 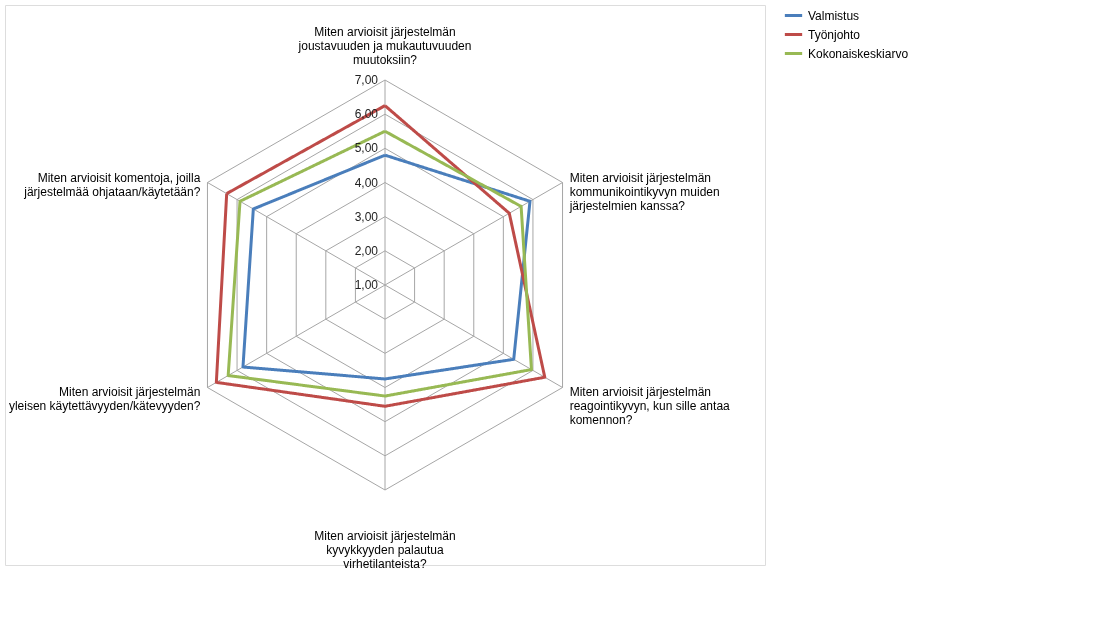 What do you see at coordinates (366, 80) in the screenshot?
I see `y-tick-label: 7,00` at bounding box center [366, 80].